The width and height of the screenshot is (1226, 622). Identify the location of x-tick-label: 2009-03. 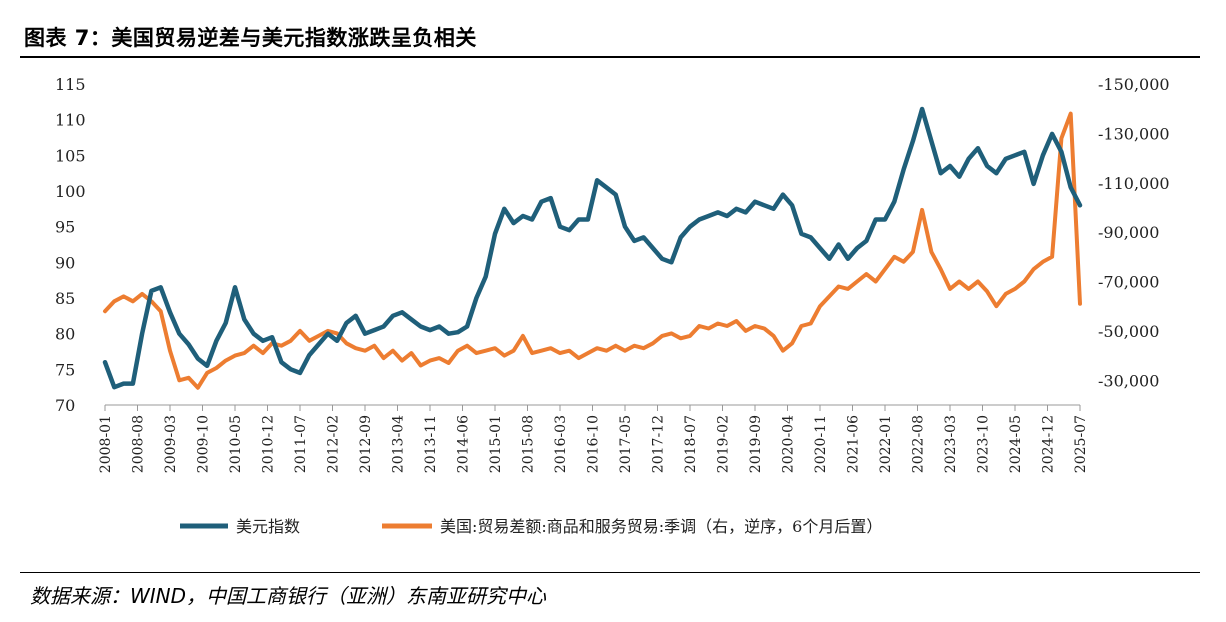
(171, 444).